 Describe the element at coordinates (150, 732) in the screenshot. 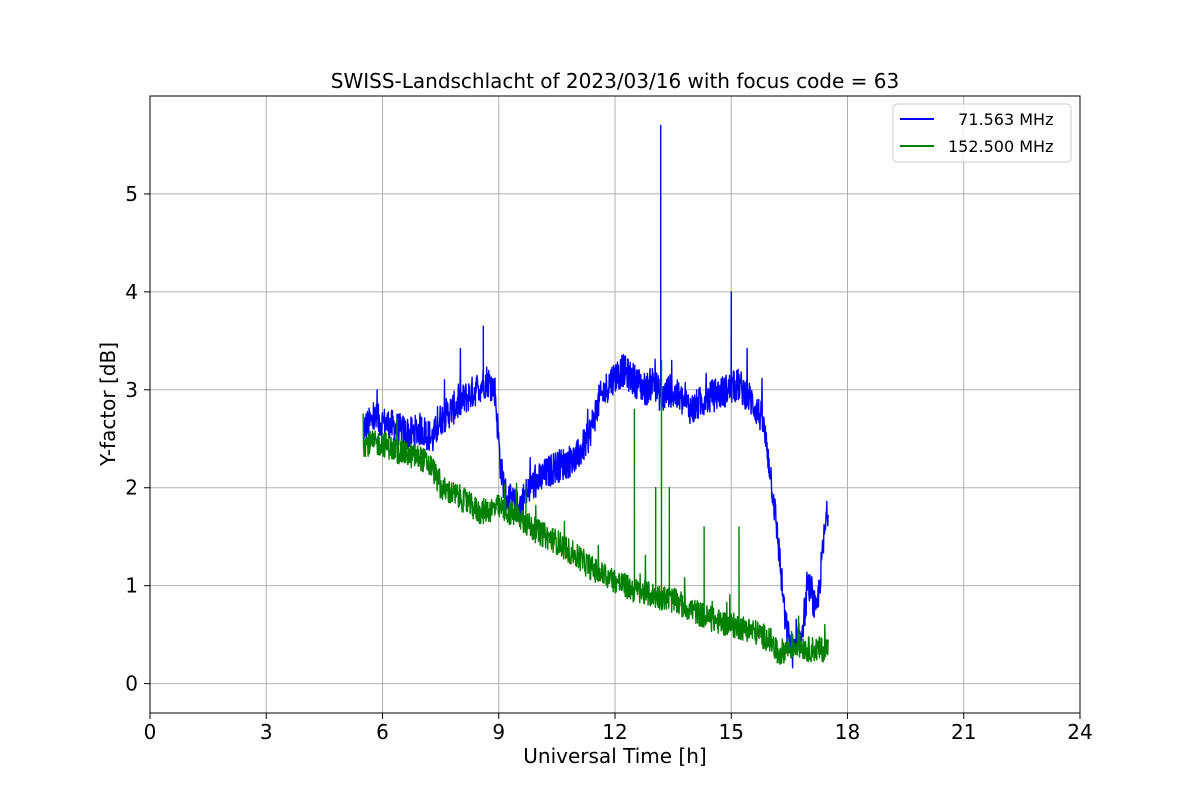

I see `x-tick-label: 0` at that location.